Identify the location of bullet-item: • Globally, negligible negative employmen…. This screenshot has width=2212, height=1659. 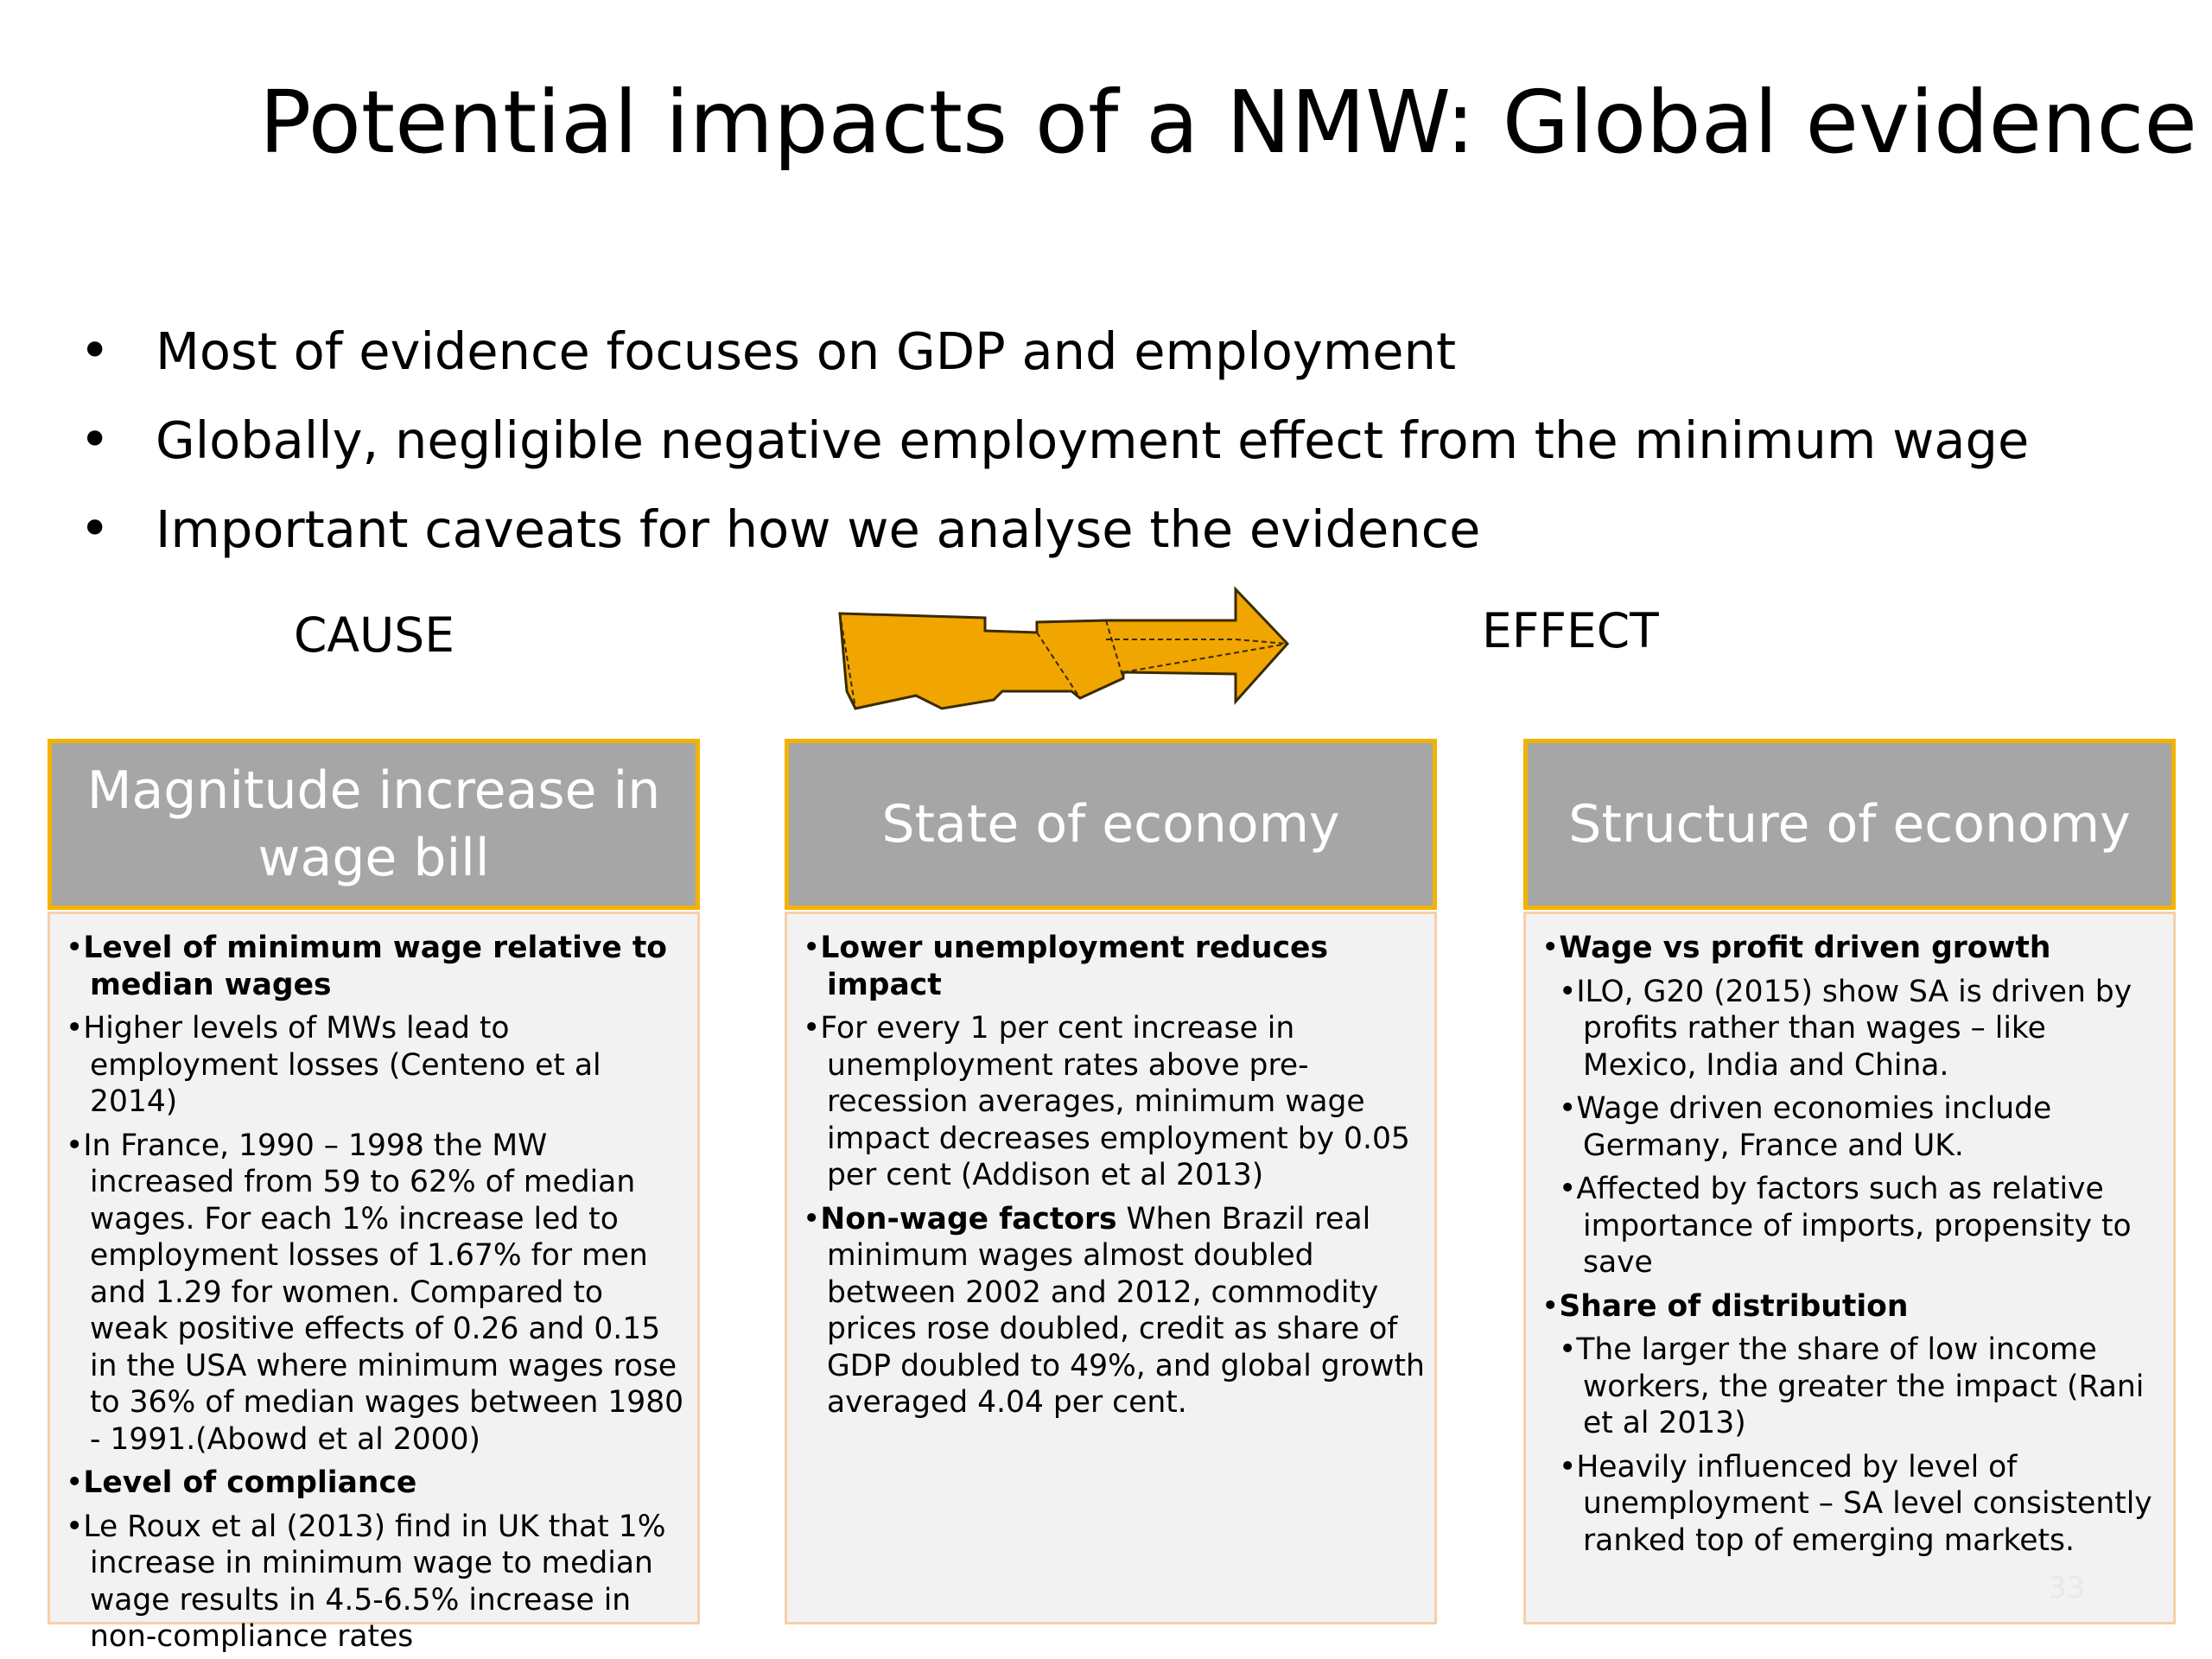
(1049, 440).